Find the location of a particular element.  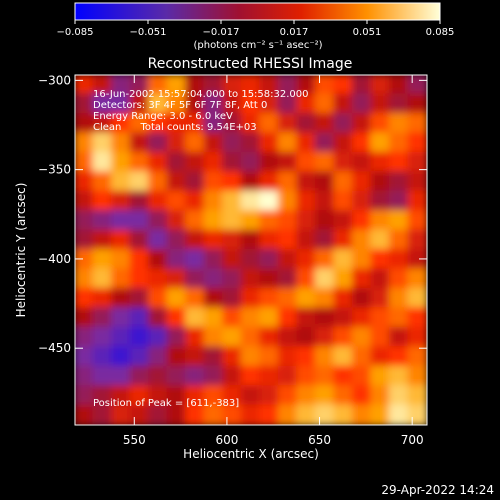

x-axis-label: Heliocentric X (arcsec) is located at coordinates (251, 454).